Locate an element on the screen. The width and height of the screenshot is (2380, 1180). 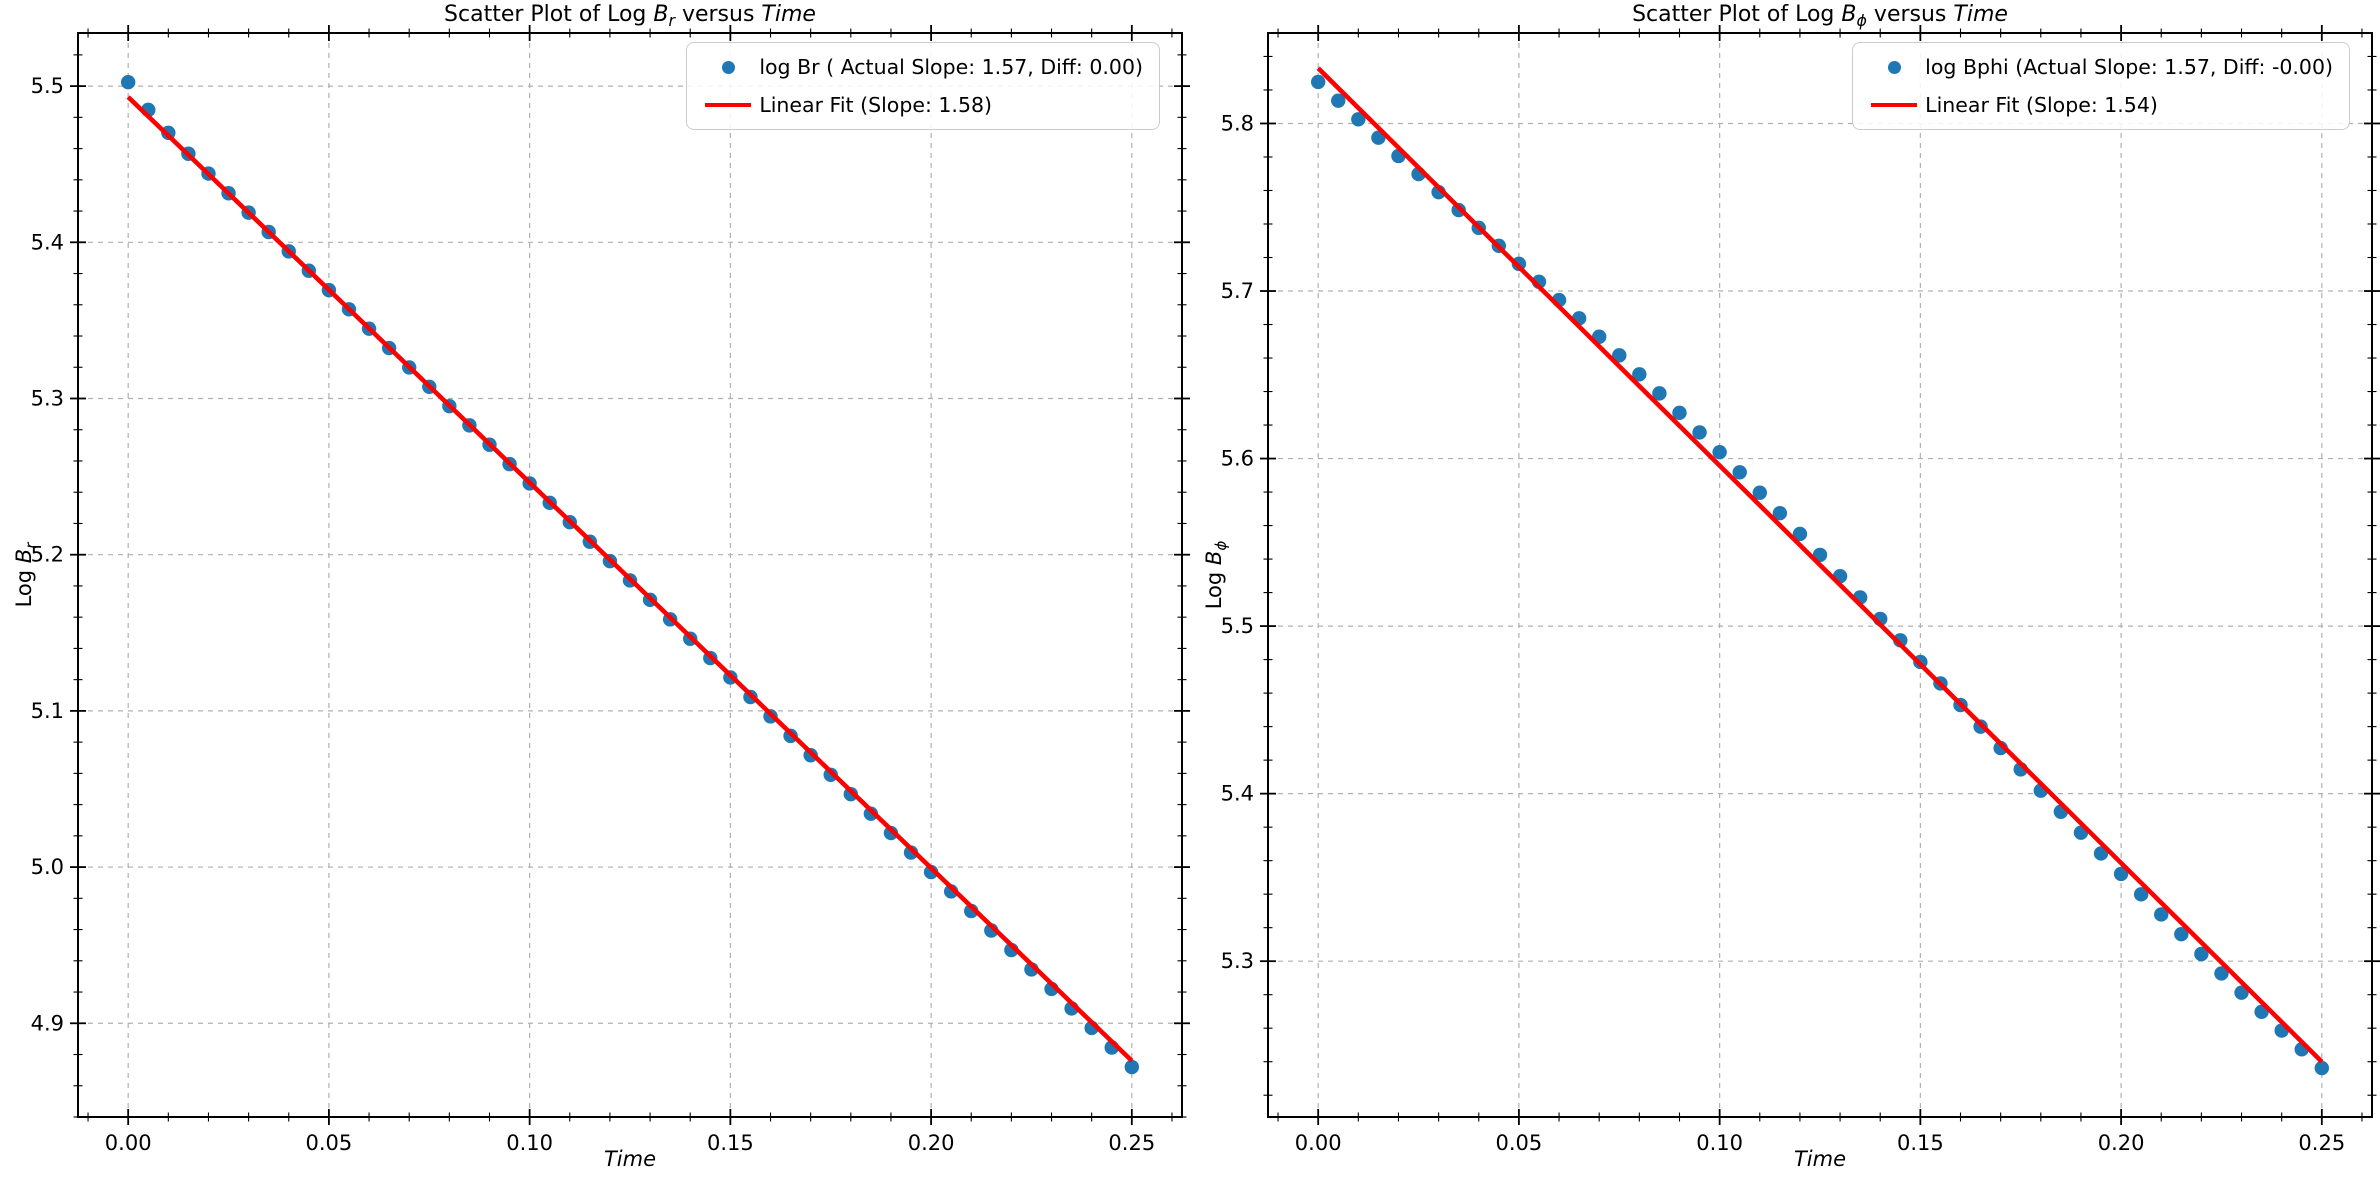
title-subscript: ϕ is located at coordinates (1861, 20).